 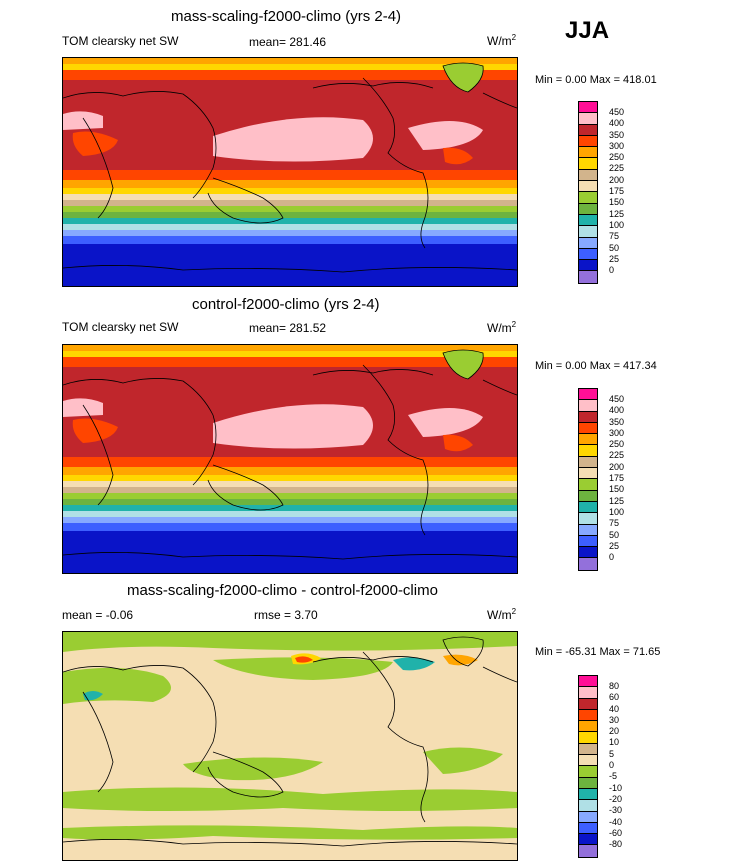 I want to click on panel1-unit-label: W/m2, so click(x=502, y=40).